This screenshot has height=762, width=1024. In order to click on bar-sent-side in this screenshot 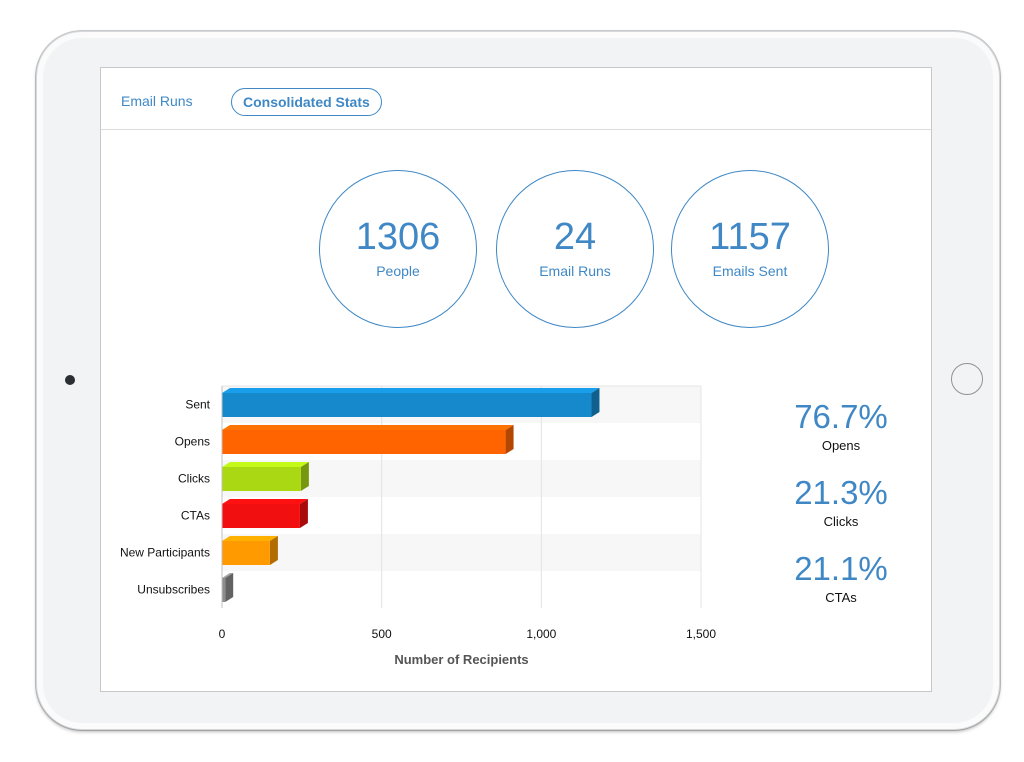, I will do `click(595, 402)`.